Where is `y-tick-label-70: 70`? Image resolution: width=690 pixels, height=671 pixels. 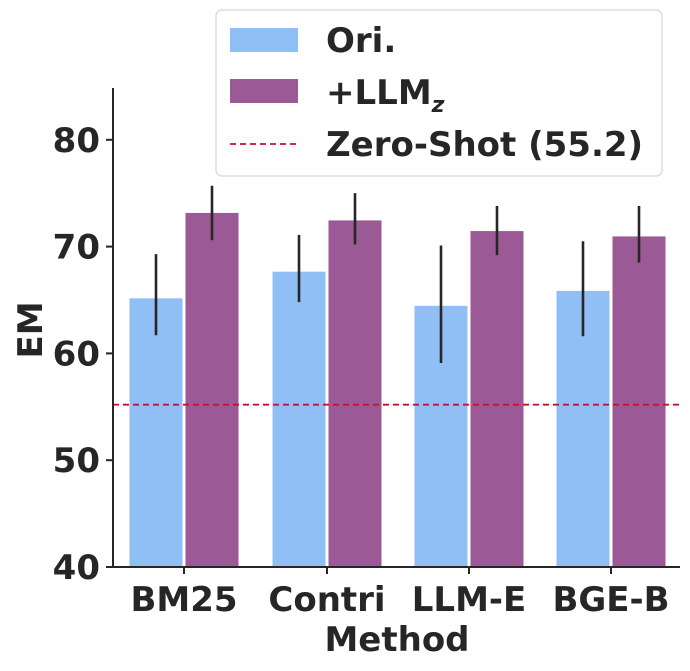 y-tick-label-70: 70 is located at coordinates (76, 248).